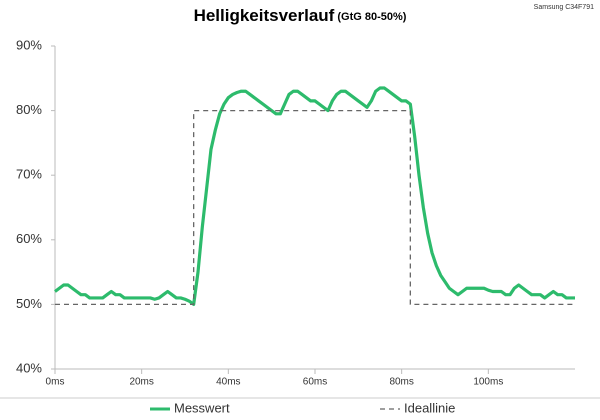 The image size is (600, 420). What do you see at coordinates (315, 382) in the screenshot?
I see `x-tick-label: 60ms` at bounding box center [315, 382].